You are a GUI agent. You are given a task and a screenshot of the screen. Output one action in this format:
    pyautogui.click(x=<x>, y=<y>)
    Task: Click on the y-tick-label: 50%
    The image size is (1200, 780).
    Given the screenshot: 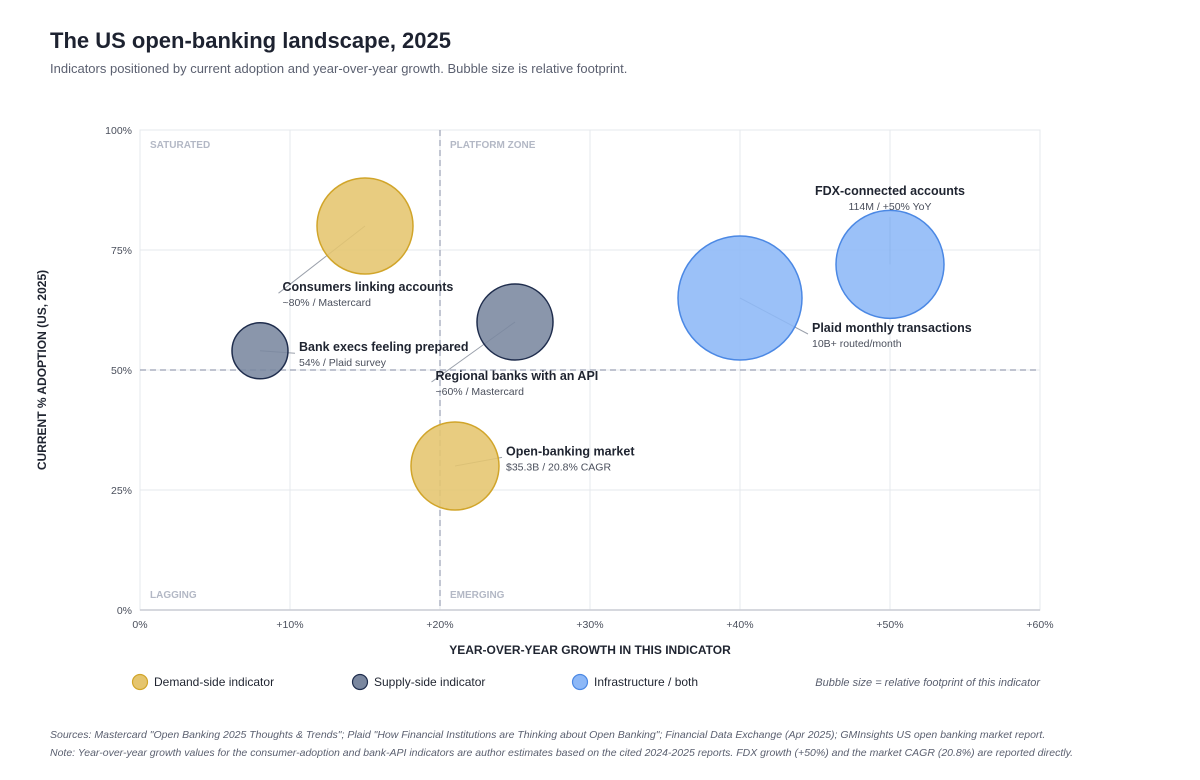 What is the action you would take?
    pyautogui.click(x=121, y=371)
    